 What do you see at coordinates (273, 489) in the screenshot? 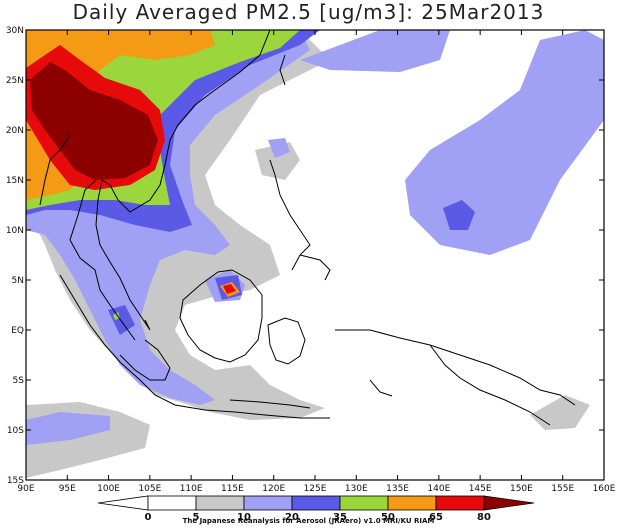
I see `lon-tick-label: 120E` at bounding box center [273, 489].